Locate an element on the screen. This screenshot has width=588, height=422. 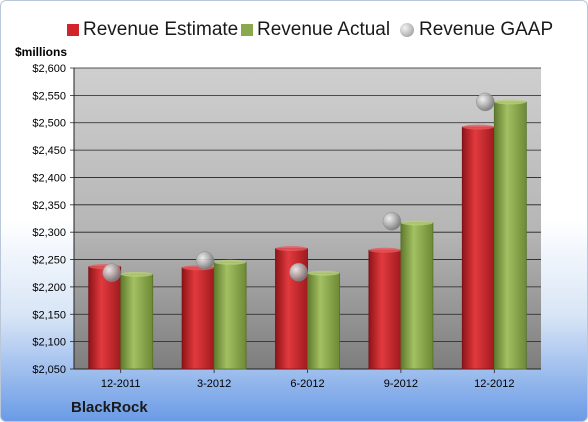
y-tick-label: $2,150 is located at coordinates (49, 315).